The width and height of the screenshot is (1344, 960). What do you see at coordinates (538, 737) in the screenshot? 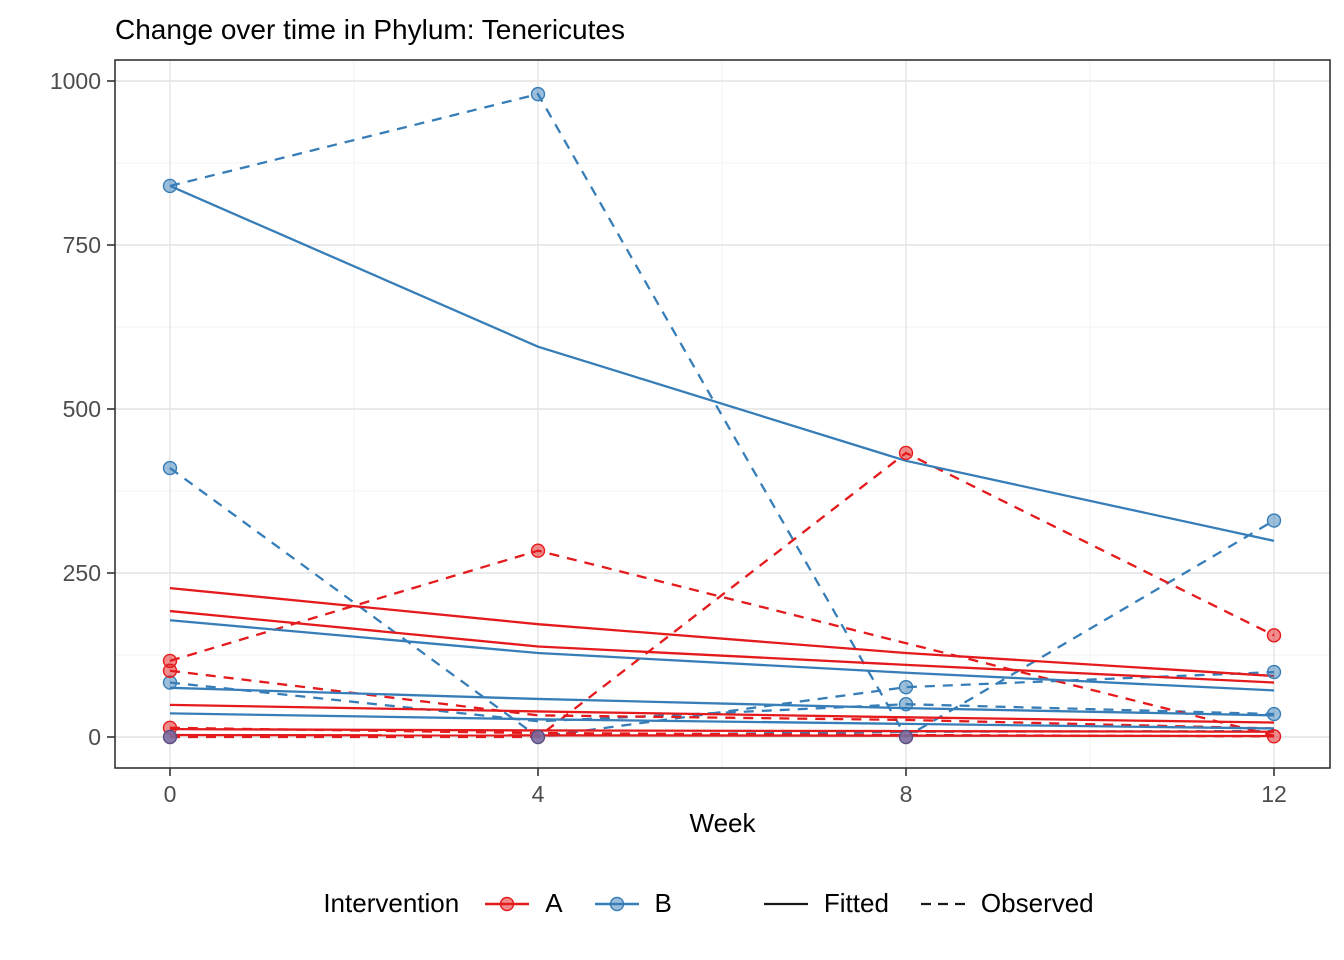
I see `data-point-ab-wk4` at bounding box center [538, 737].